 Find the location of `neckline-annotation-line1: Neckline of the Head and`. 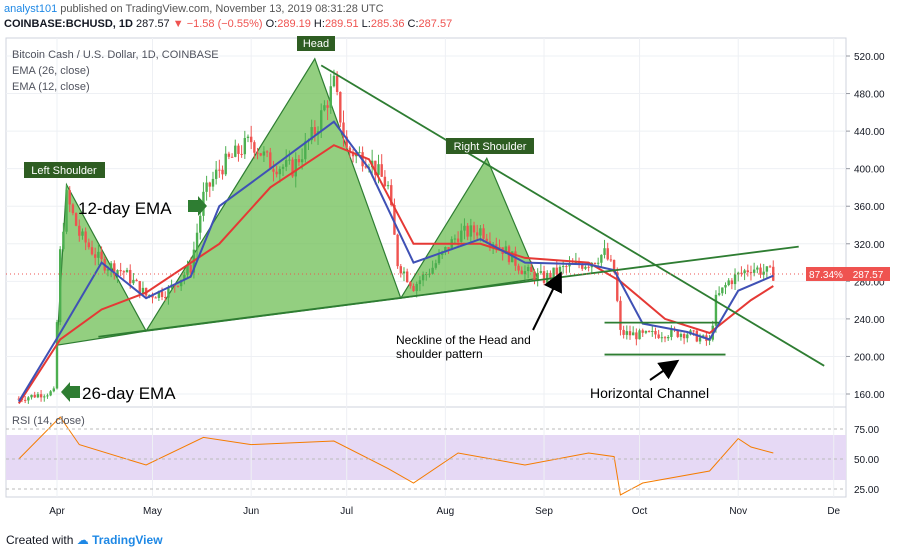

neckline-annotation-line1: Neckline of the Head and is located at coordinates (463, 340).